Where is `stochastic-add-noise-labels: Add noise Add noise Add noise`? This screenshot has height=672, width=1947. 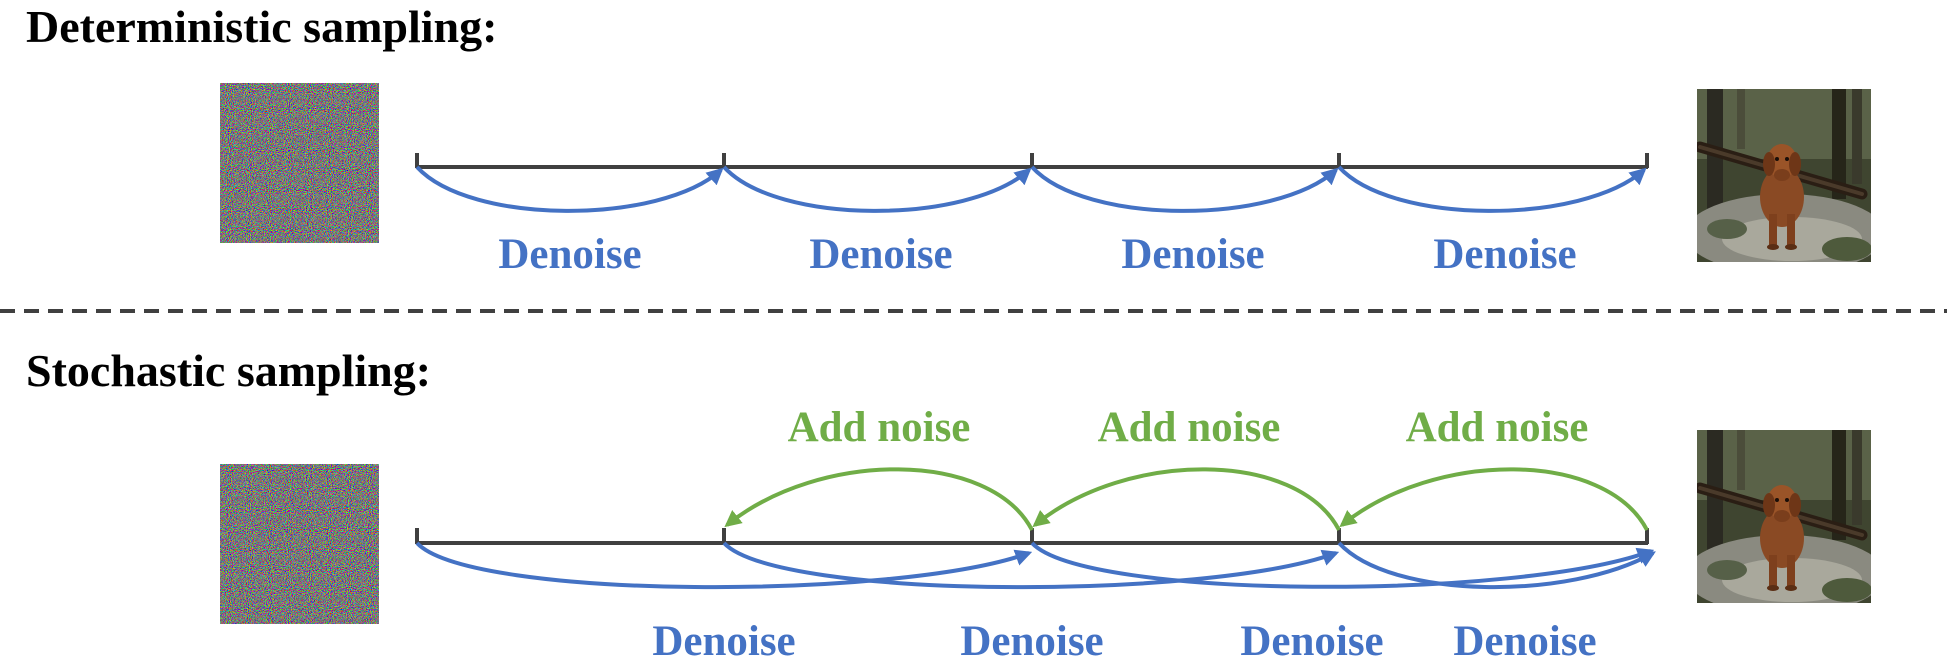 stochastic-add-noise-labels: Add noise Add noise Add noise is located at coordinates (1188, 427).